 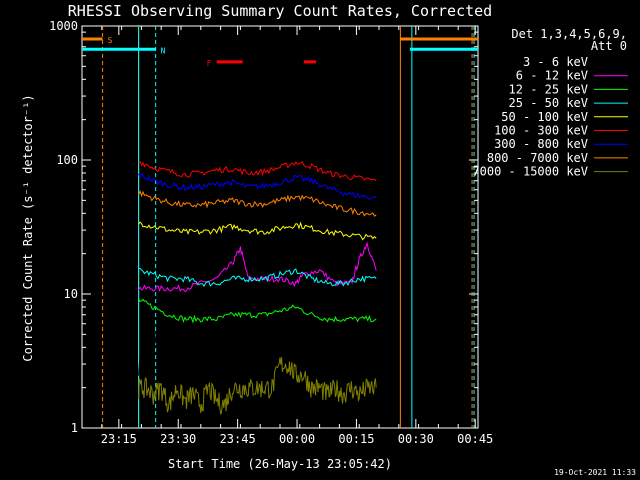 I want to click on x-tick-label: 23:45, so click(x=238, y=439).